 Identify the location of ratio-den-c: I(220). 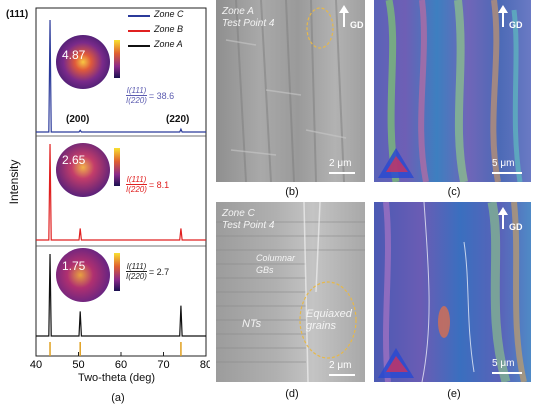
(136, 100).